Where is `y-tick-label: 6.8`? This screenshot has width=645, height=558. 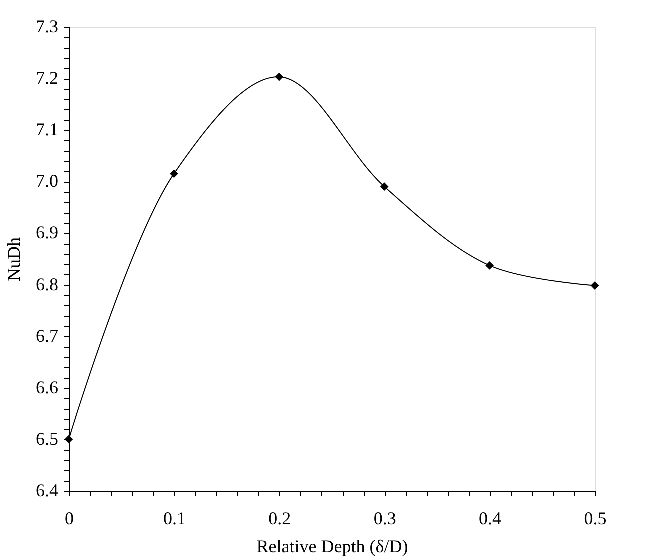
y-tick-label: 6.8 is located at coordinates (47, 284).